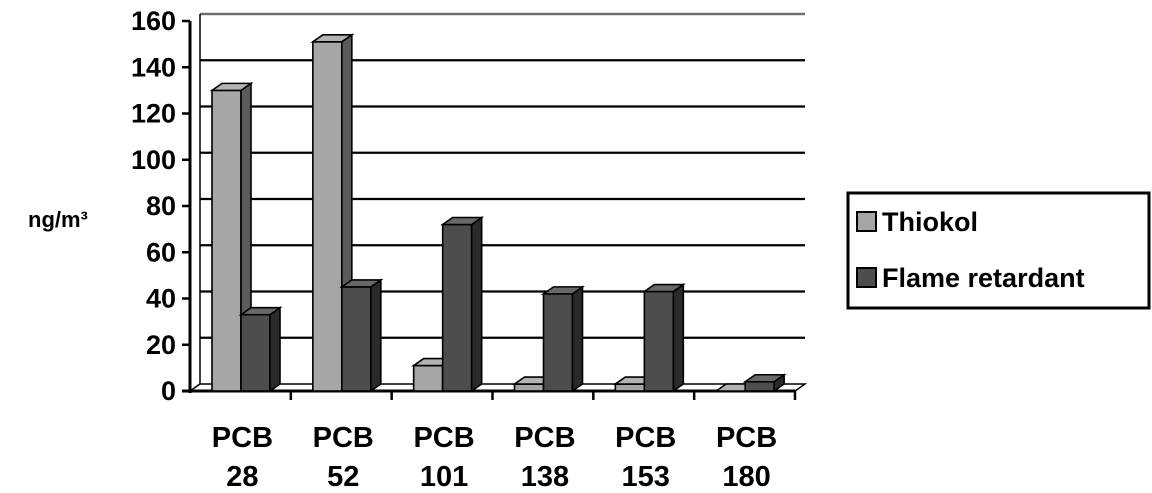 The image size is (1152, 493). I want to click on x-tick-label: 138, so click(545, 477).